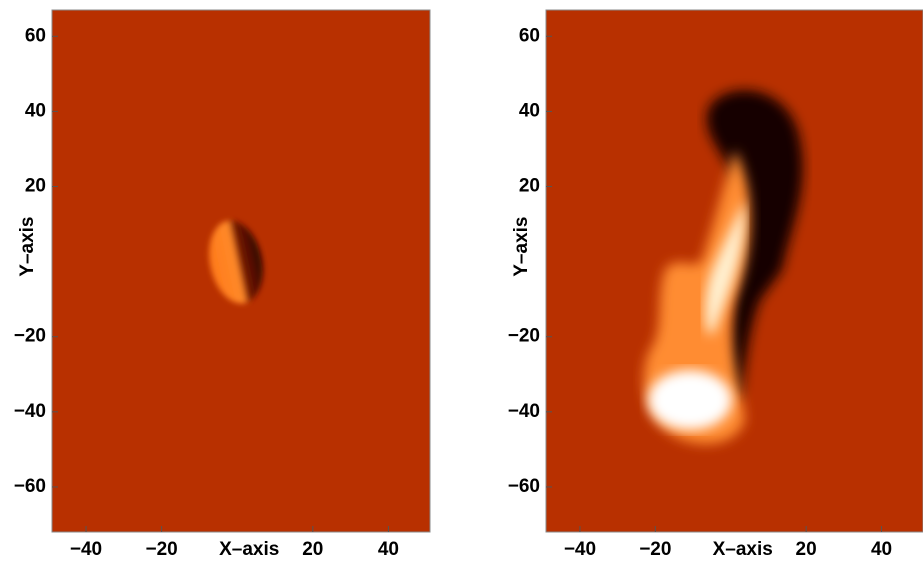 The height and width of the screenshot is (561, 923). I want to click on hot-core, so click(690, 400).